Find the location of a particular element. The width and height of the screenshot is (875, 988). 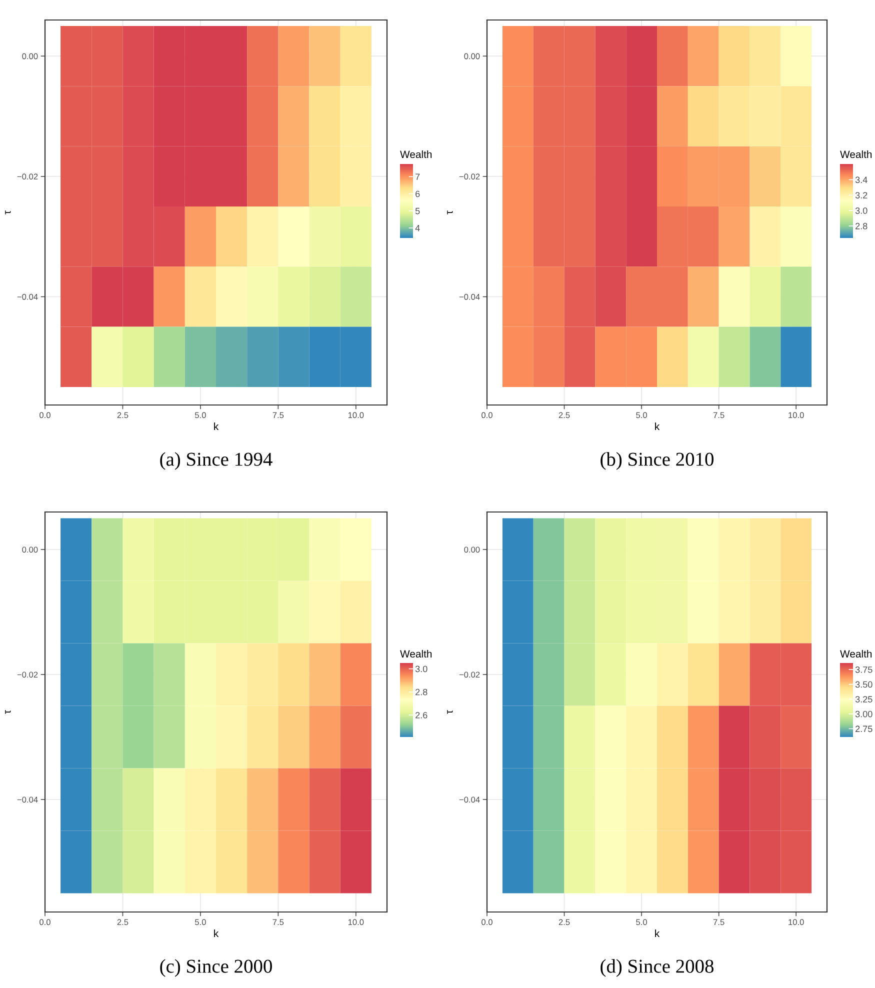

color-bar-label: 4 is located at coordinates (417, 228).